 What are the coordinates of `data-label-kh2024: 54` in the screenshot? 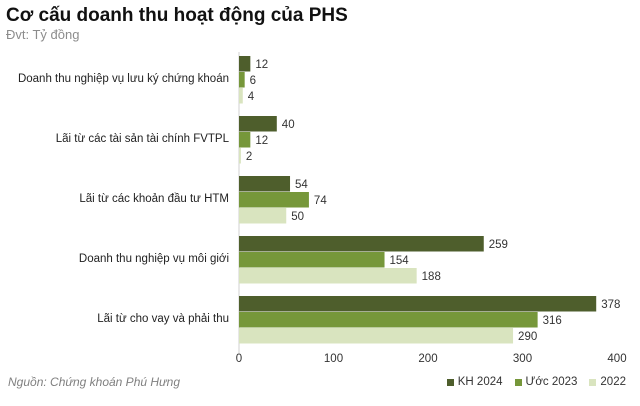 It's located at (301, 185).